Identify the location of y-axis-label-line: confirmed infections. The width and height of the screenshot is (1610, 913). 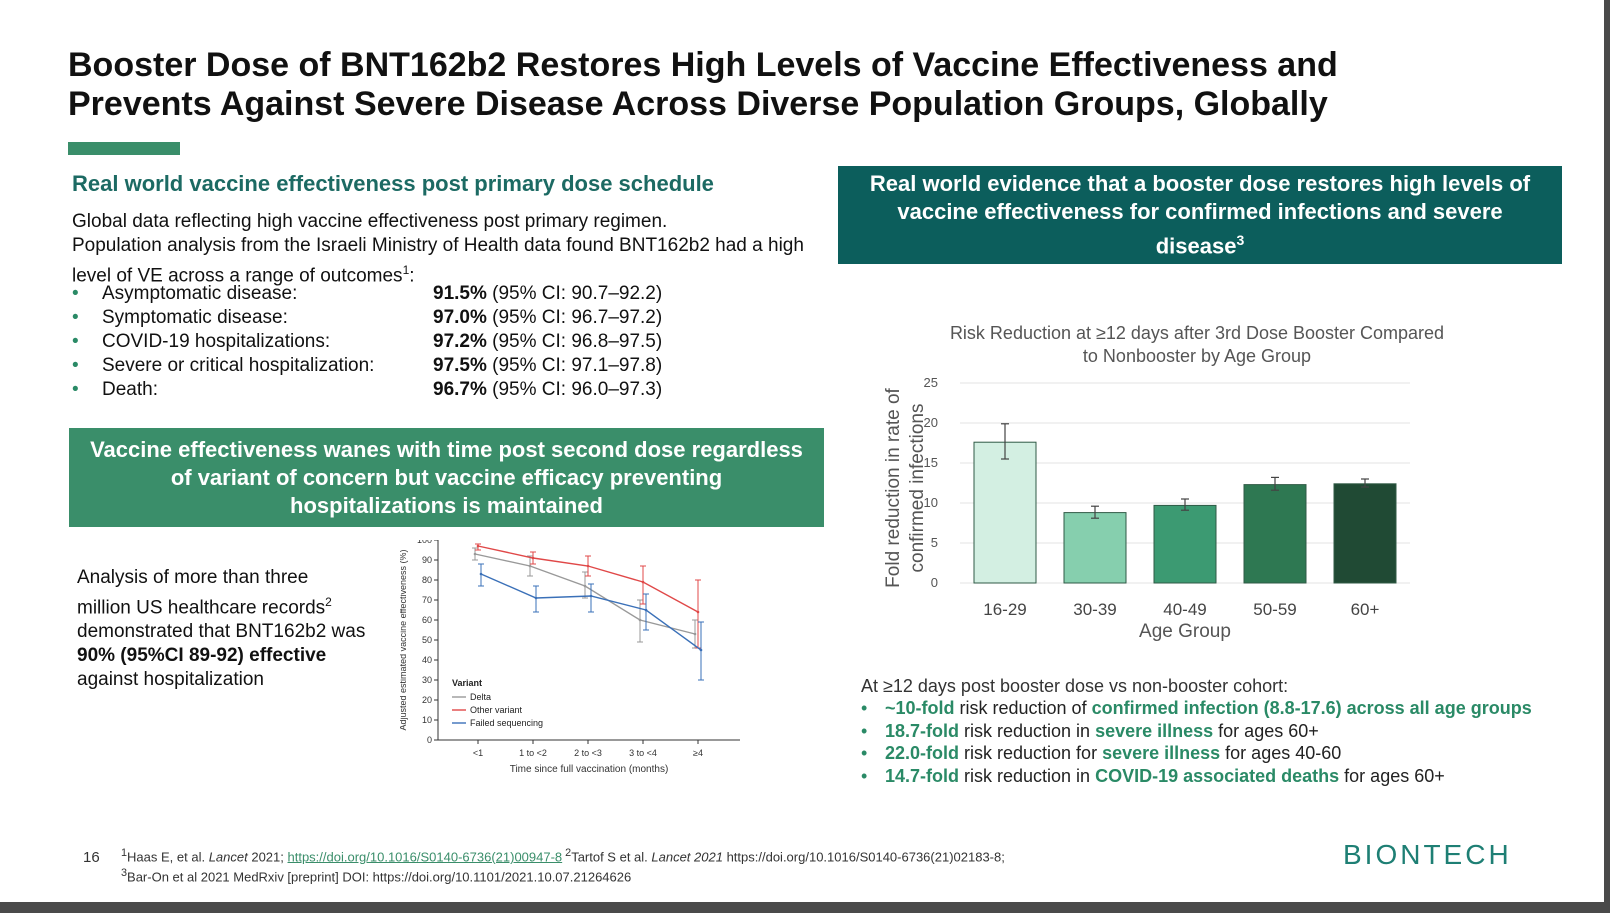
(917, 488).